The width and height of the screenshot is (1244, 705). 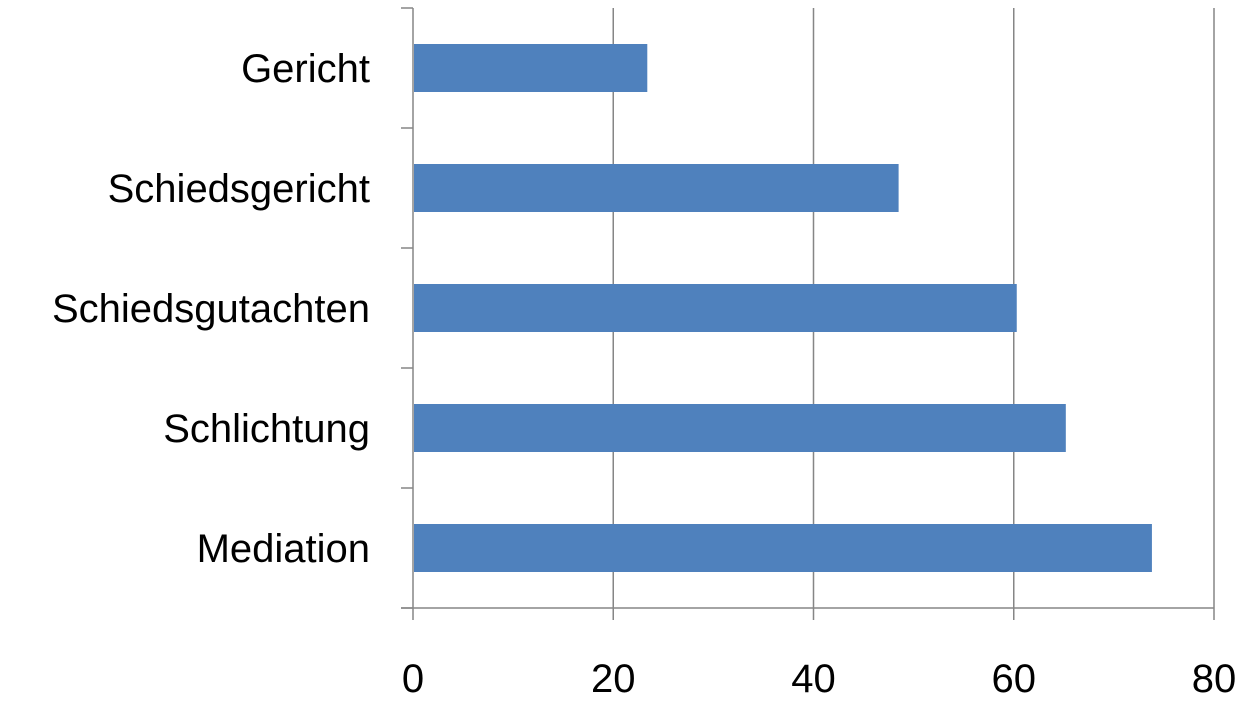 What do you see at coordinates (211, 309) in the screenshot?
I see `category-label-schiedsgutachten: Schiedsgutachten` at bounding box center [211, 309].